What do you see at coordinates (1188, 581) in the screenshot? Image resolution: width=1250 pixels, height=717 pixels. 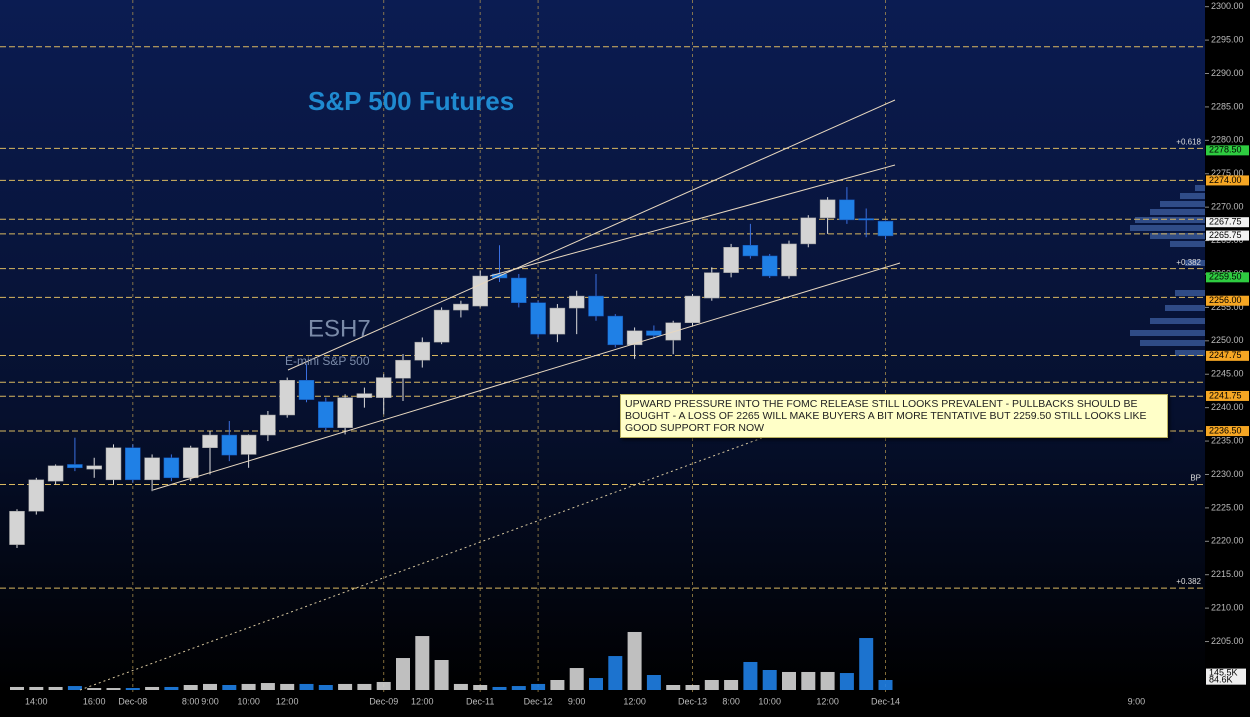 I see `level-label: +0.382` at bounding box center [1188, 581].